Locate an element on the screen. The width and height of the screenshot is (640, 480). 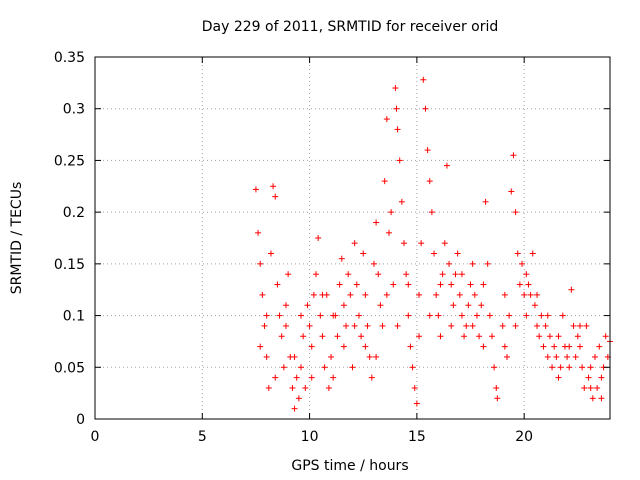
y-tick-label: 0.25 is located at coordinates (69, 161).